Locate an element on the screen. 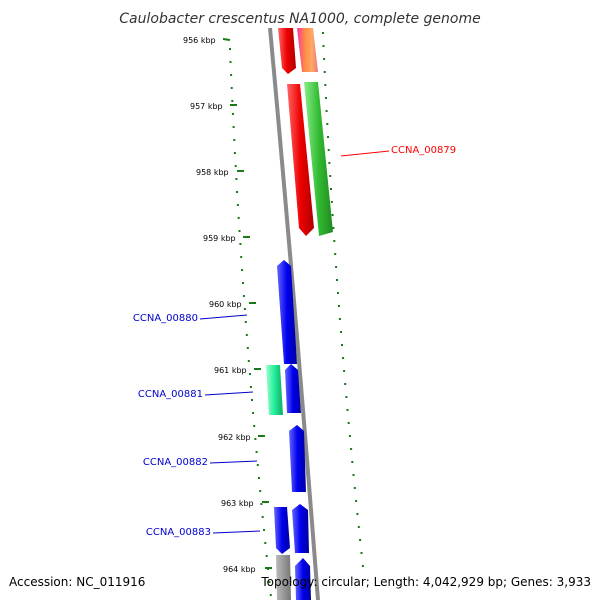 The image size is (600, 600). tick-label: 962 kbp is located at coordinates (234, 437).